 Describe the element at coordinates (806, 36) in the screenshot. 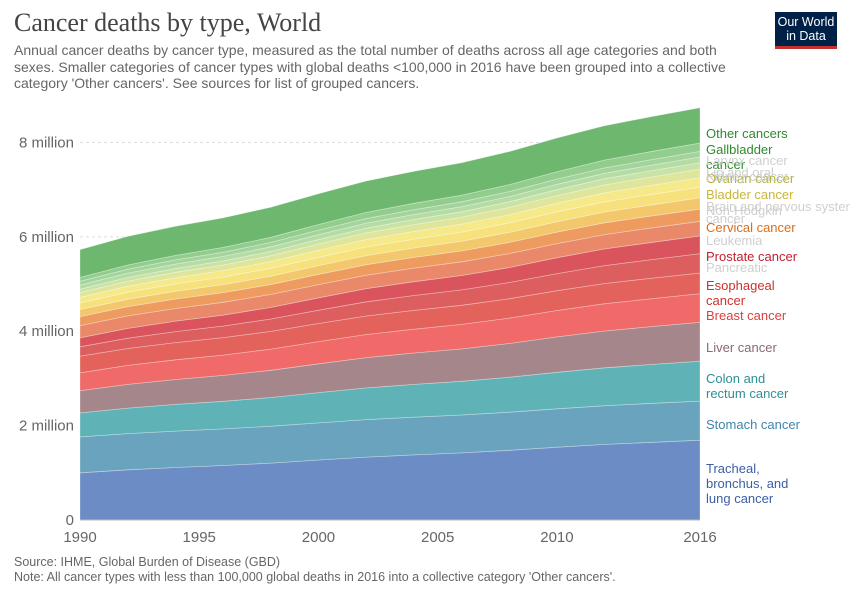

I see `logo-line-2: in Data` at that location.